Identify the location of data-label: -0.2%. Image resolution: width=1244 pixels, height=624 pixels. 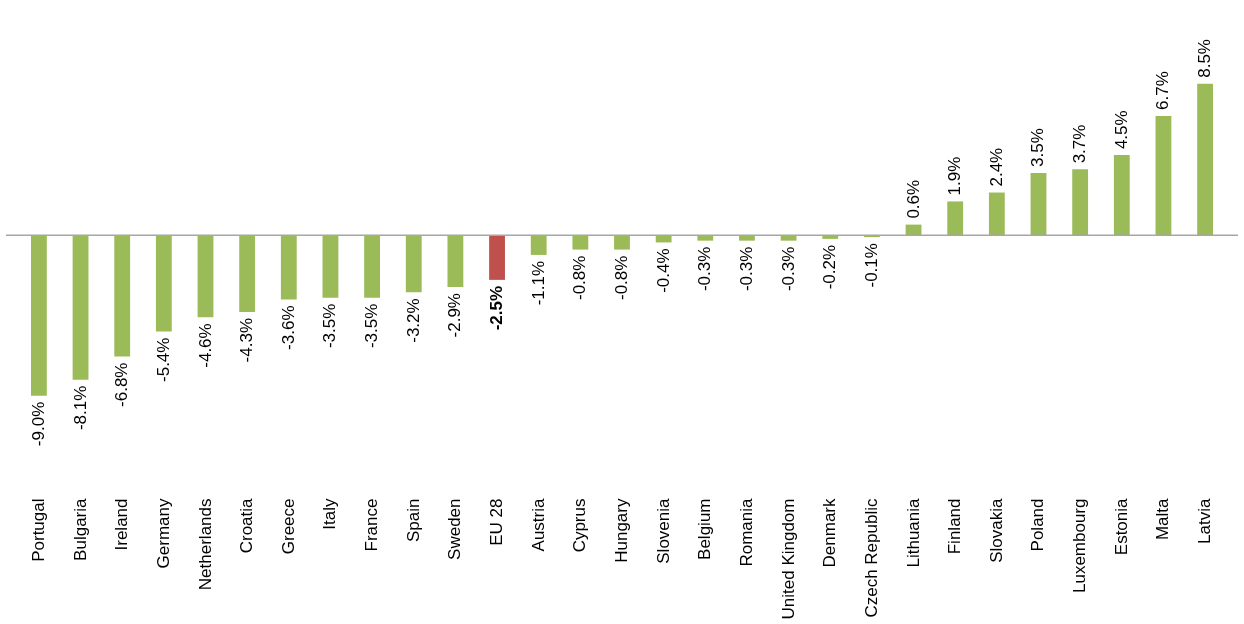
(830, 267).